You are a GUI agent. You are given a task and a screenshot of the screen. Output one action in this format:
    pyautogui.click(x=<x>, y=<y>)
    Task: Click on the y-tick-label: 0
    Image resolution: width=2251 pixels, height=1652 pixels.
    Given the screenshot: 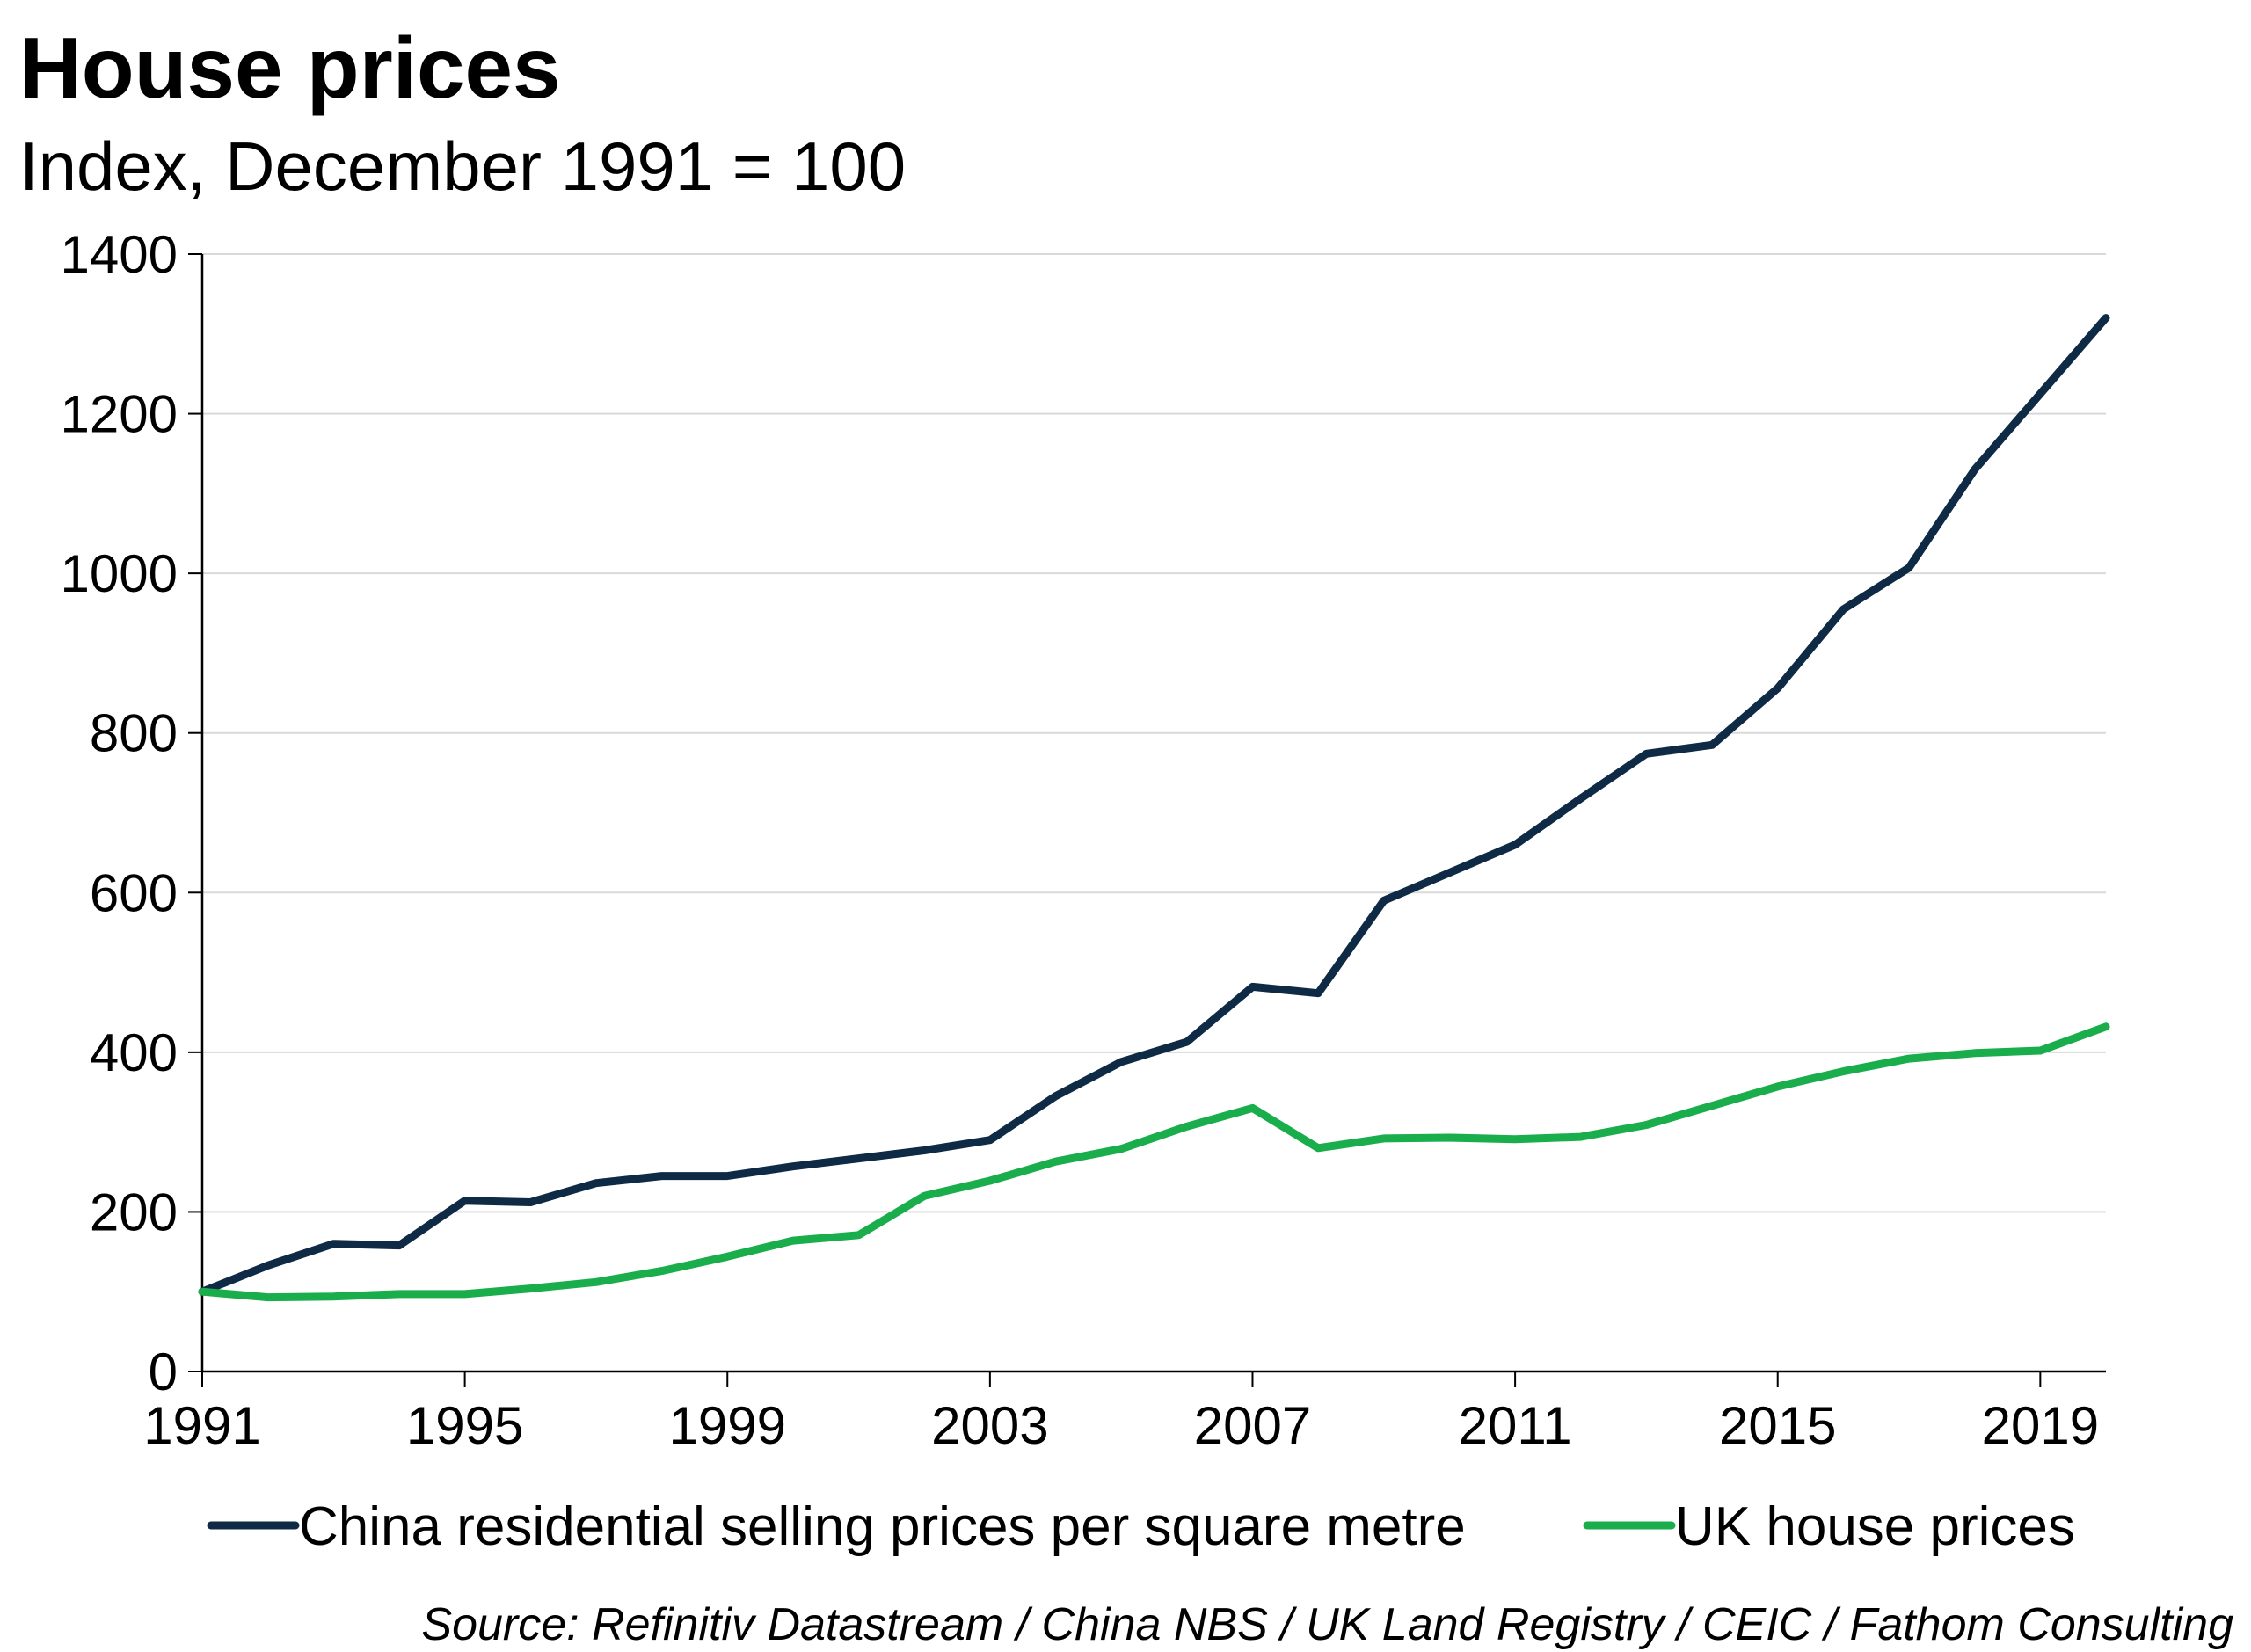 What is the action you would take?
    pyautogui.click(x=163, y=1372)
    